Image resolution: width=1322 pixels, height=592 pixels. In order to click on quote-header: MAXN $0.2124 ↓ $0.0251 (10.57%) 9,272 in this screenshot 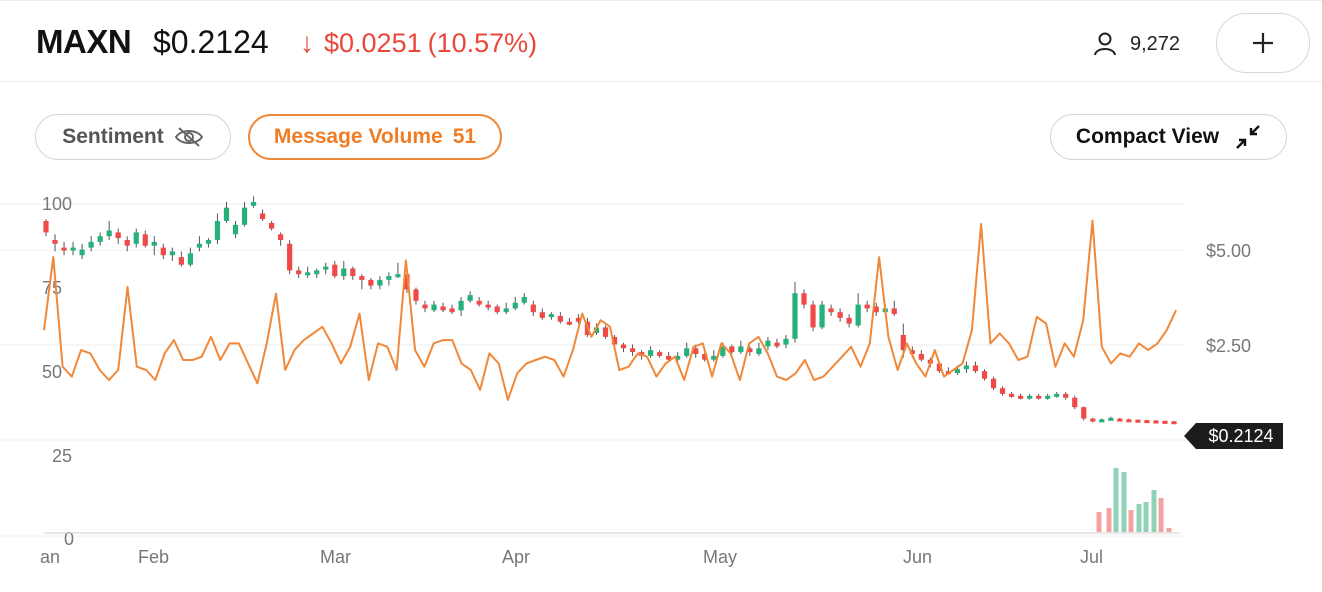, I will do `click(661, 41)`.